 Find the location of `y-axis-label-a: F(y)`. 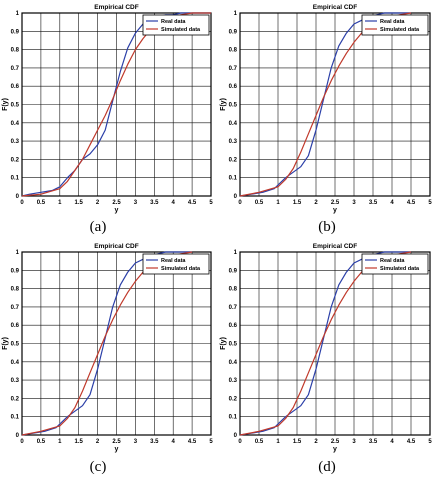

y-axis-label-a: F(y) is located at coordinates (5, 104).